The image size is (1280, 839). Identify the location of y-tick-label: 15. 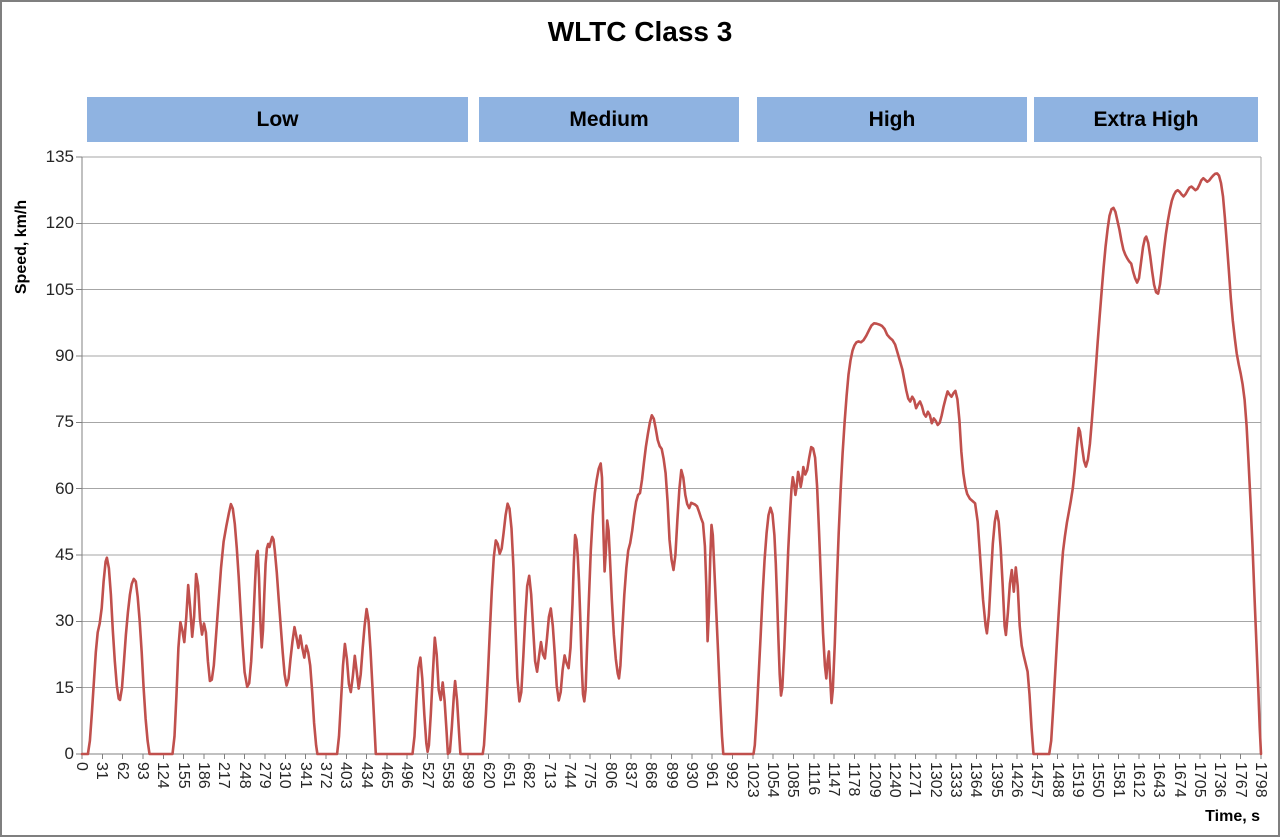
(64, 687).